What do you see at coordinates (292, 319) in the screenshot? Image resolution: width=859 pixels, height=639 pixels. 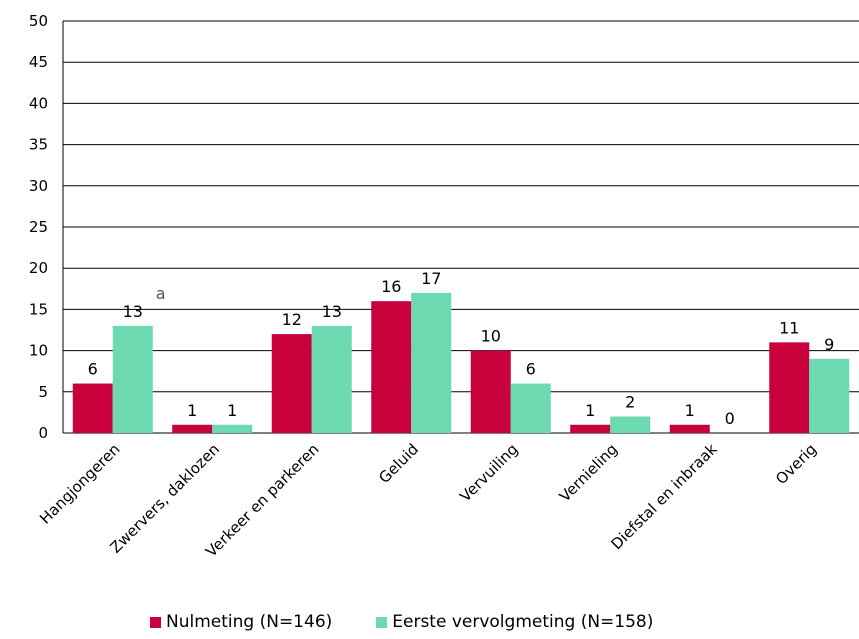 I see `data-label: 12` at bounding box center [292, 319].